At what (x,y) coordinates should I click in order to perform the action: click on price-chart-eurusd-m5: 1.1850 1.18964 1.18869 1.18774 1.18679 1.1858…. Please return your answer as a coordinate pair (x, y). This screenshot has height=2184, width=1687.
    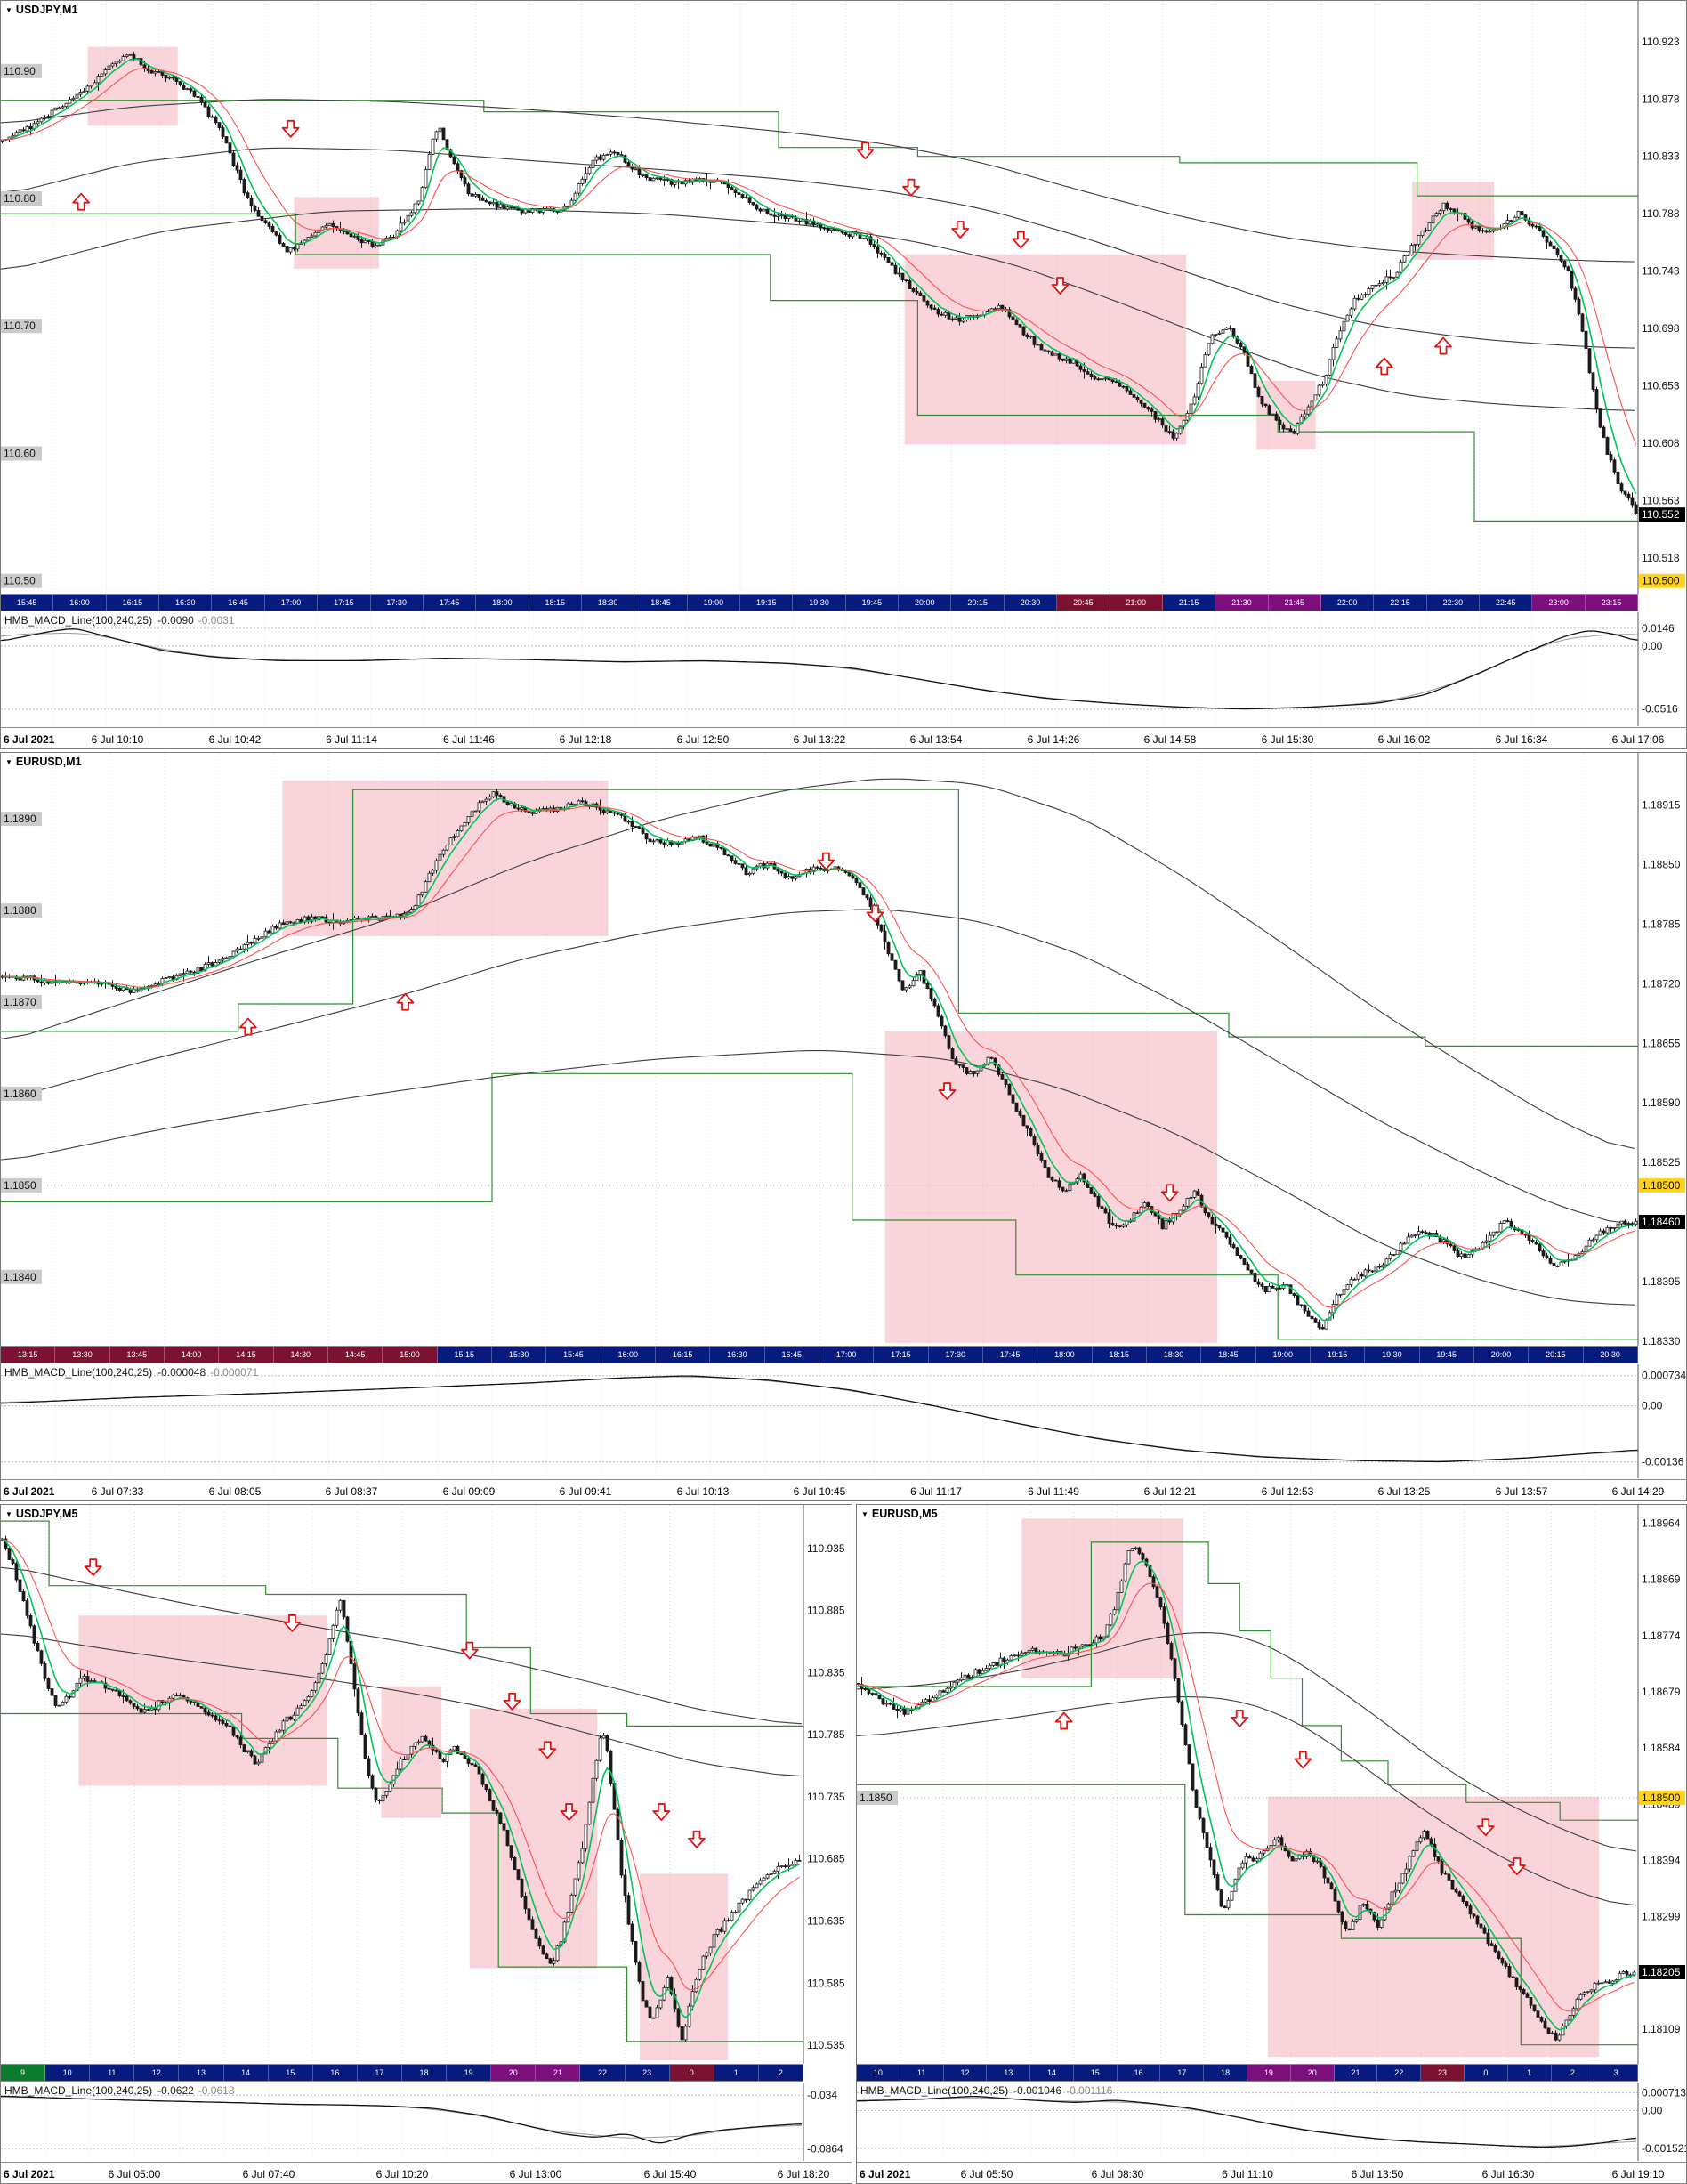
    Looking at the image, I should click on (1271, 1784).